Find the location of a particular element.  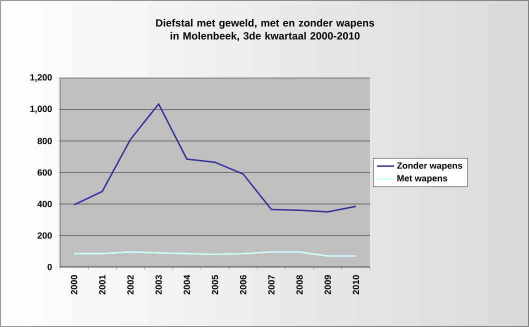

y-tick-label: 600 is located at coordinates (45, 172).